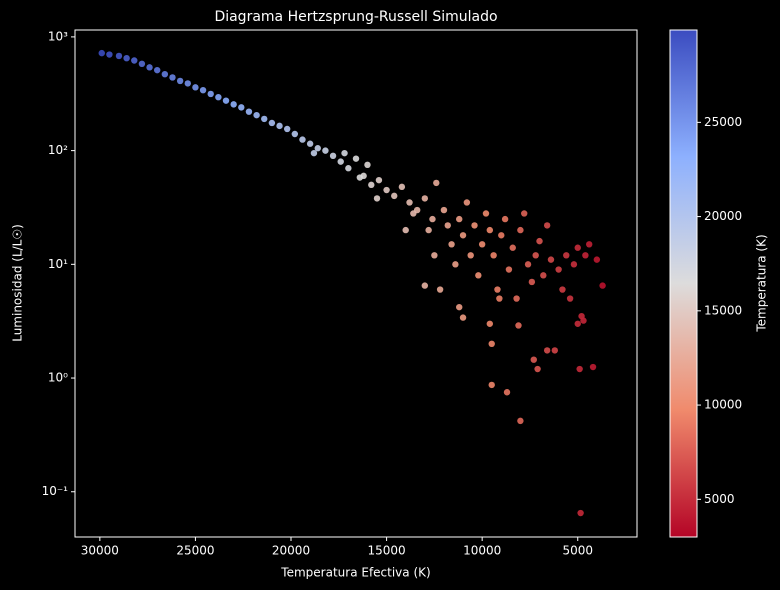  What do you see at coordinates (55, 491) in the screenshot?
I see `y-tick-label: 10⁻¹` at bounding box center [55, 491].